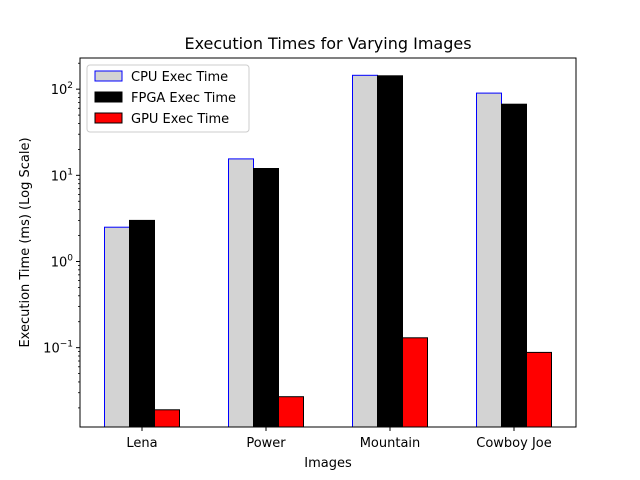 The width and height of the screenshot is (640, 480). I want to click on legend: CPU Exec Time FPGA Exec Time GPU Exec Time, so click(168, 98).